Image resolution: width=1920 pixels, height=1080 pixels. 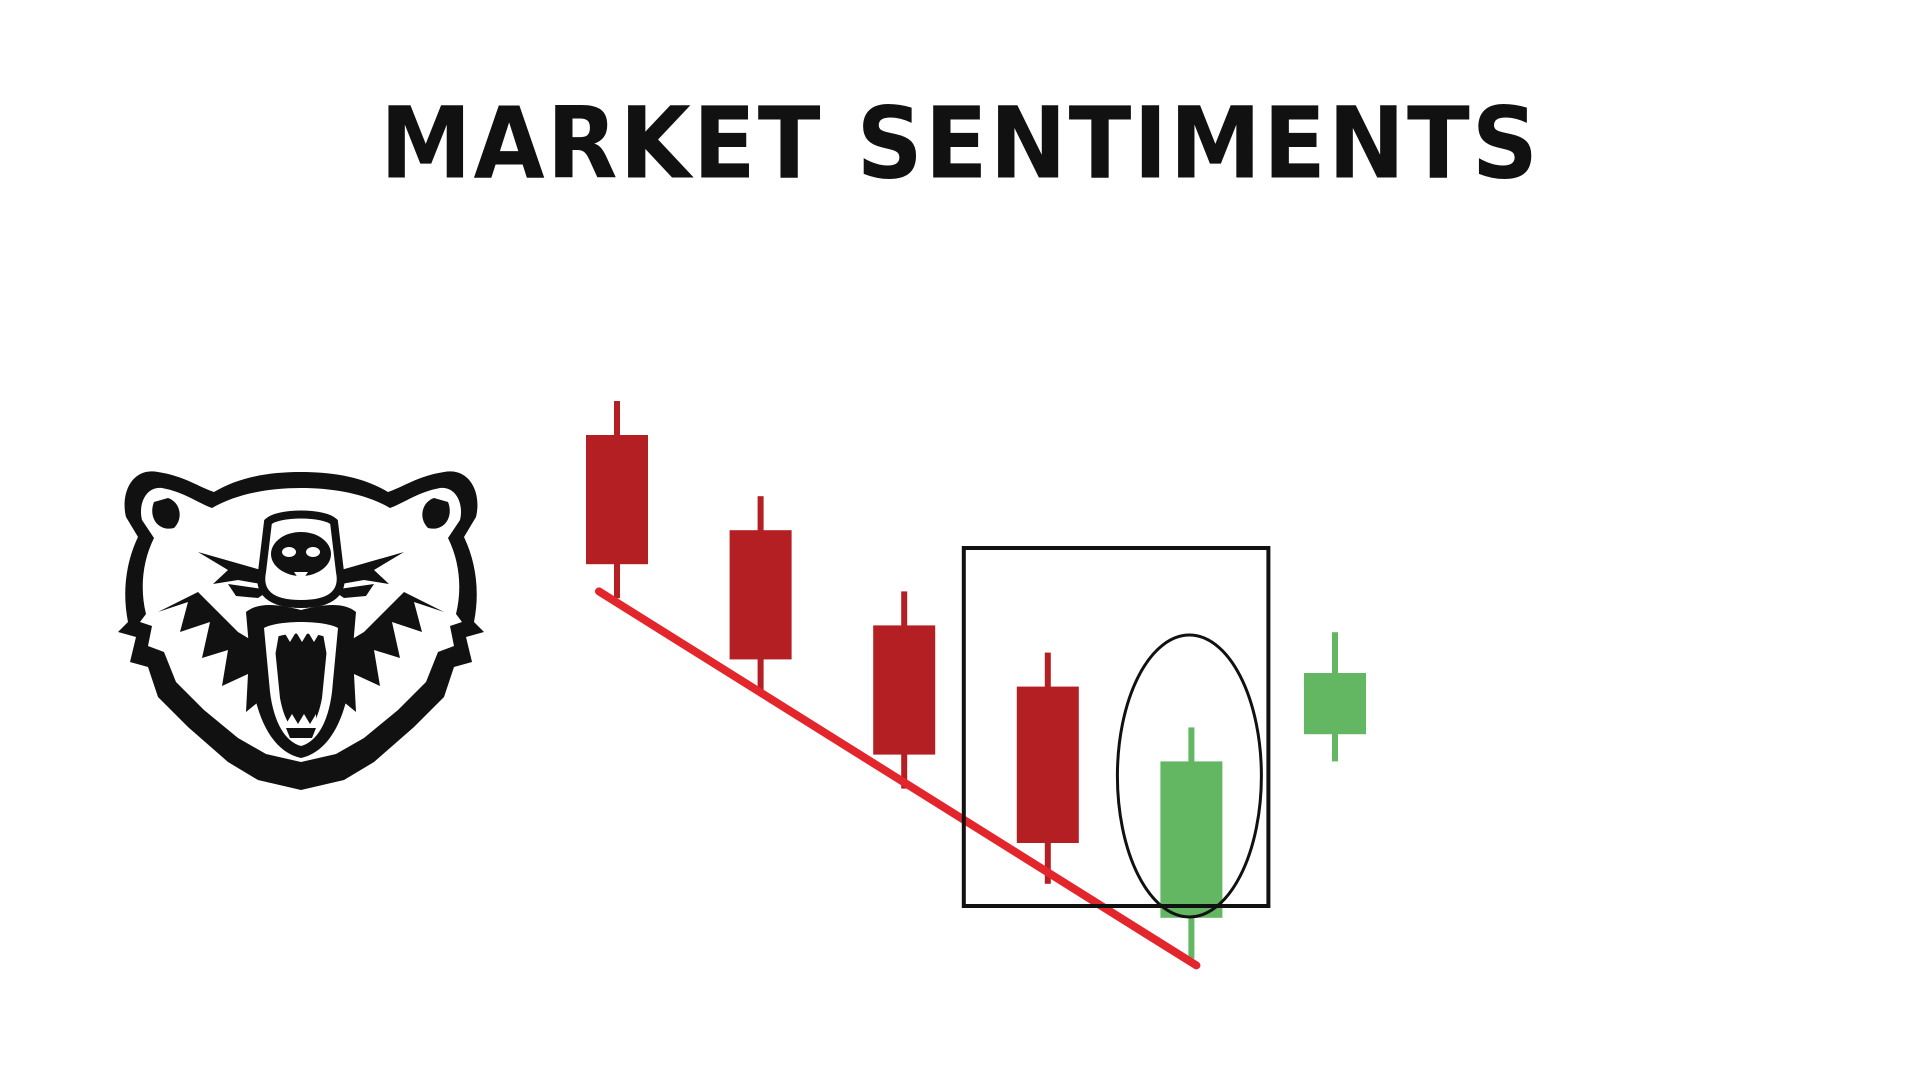 I want to click on candle-6-body, so click(x=1335, y=704).